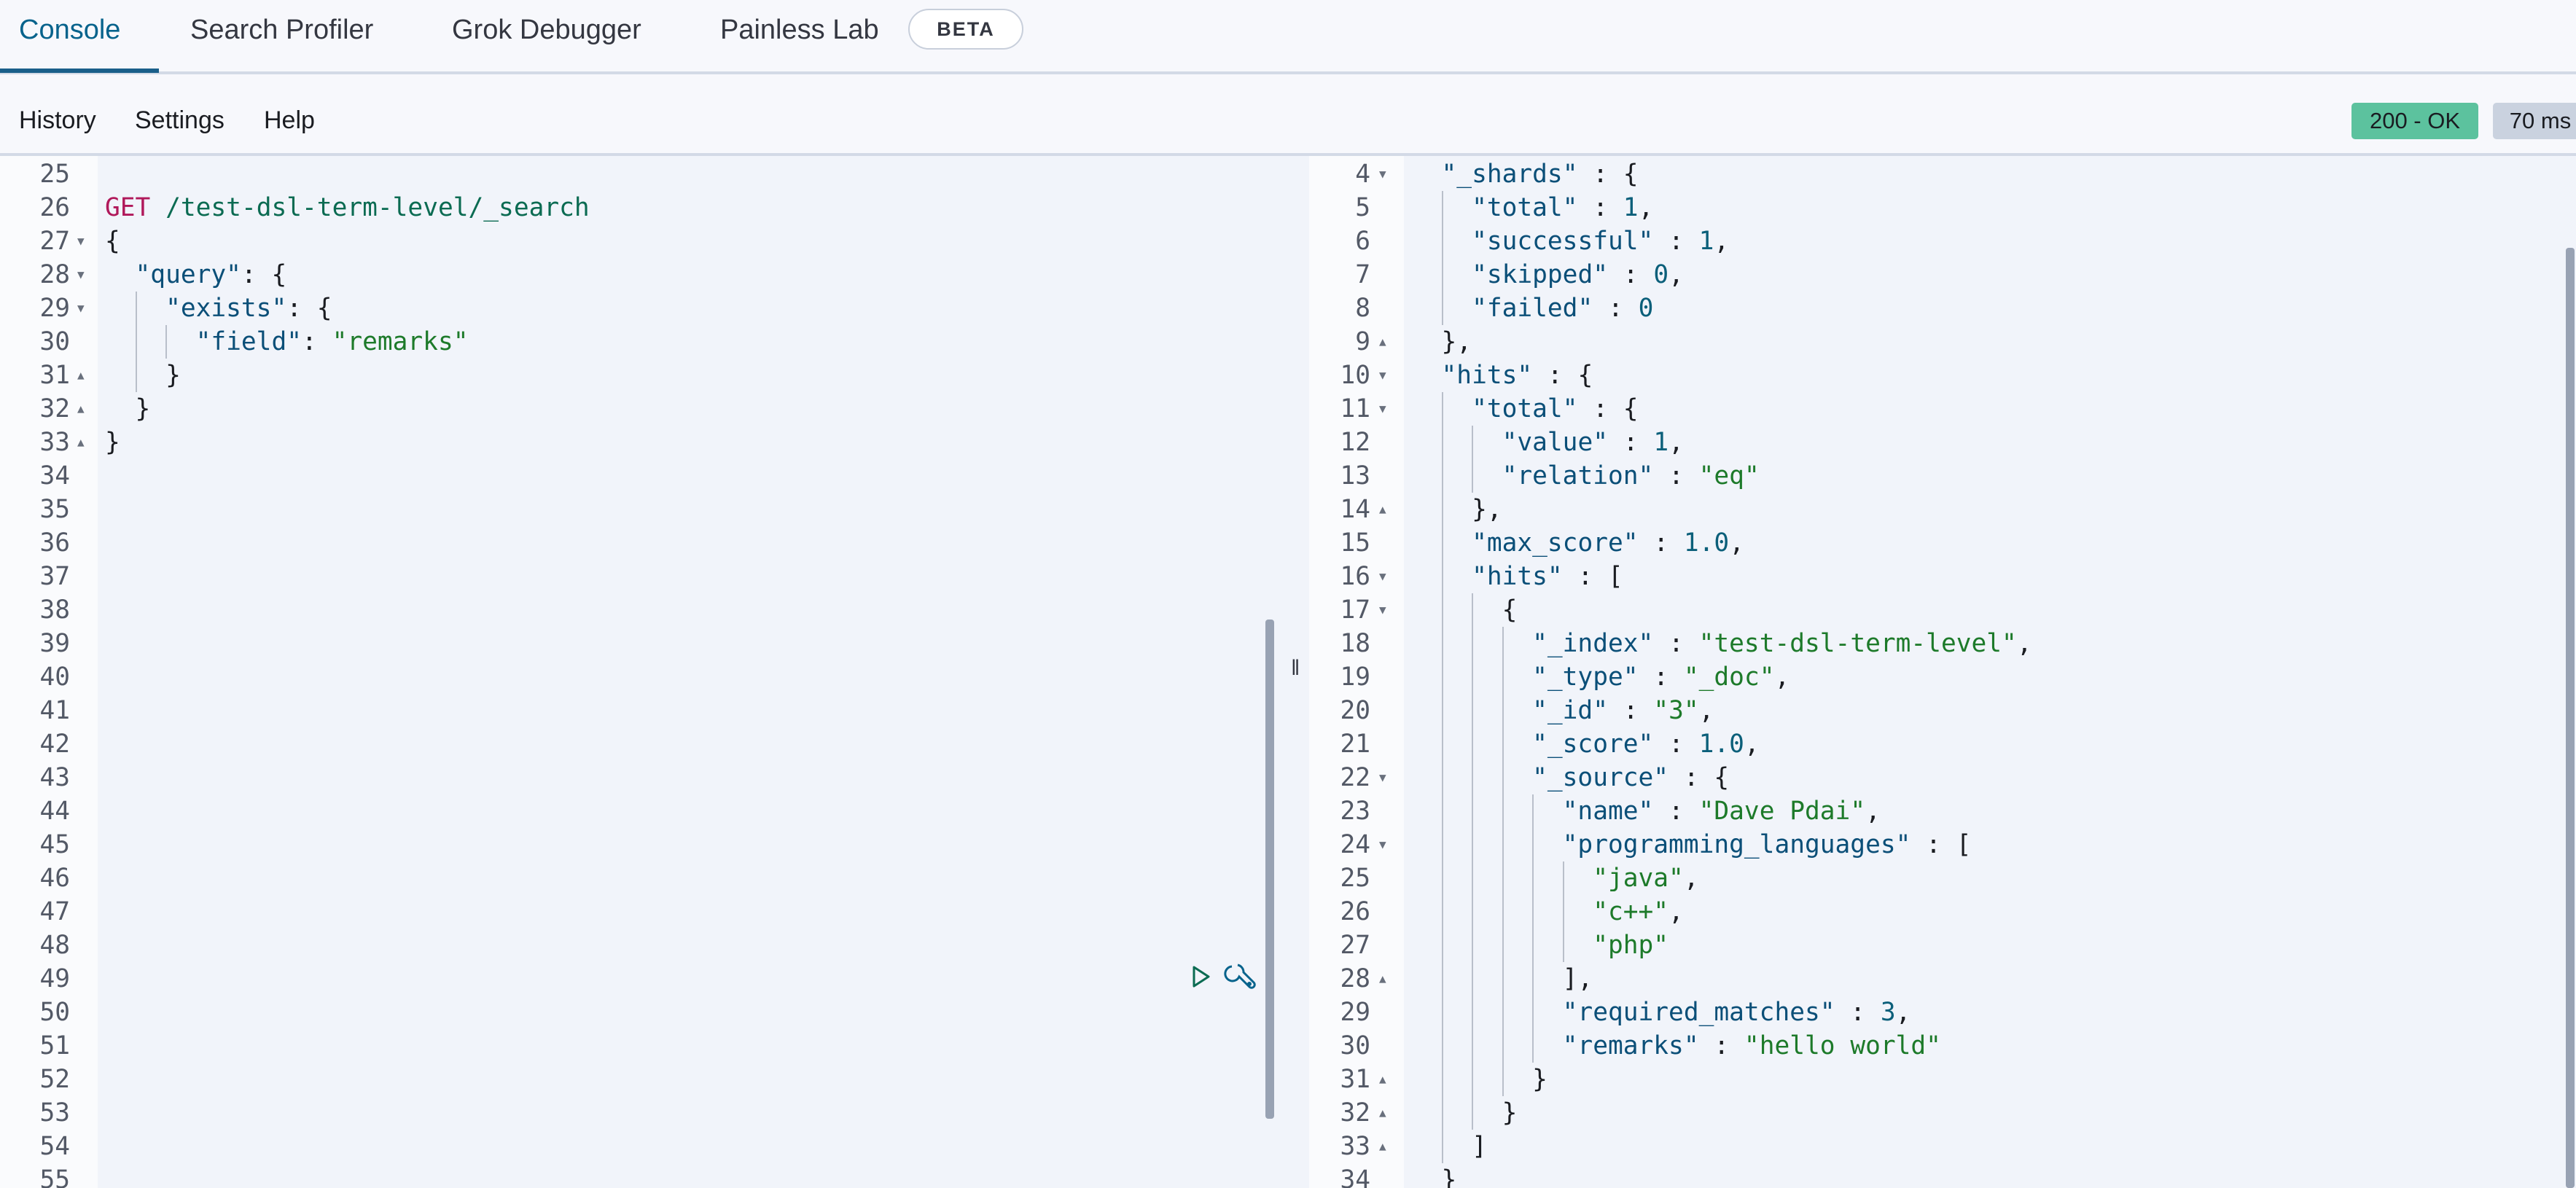  What do you see at coordinates (642, 275) in the screenshot?
I see `code-line: 28 ▼ "query": {` at bounding box center [642, 275].